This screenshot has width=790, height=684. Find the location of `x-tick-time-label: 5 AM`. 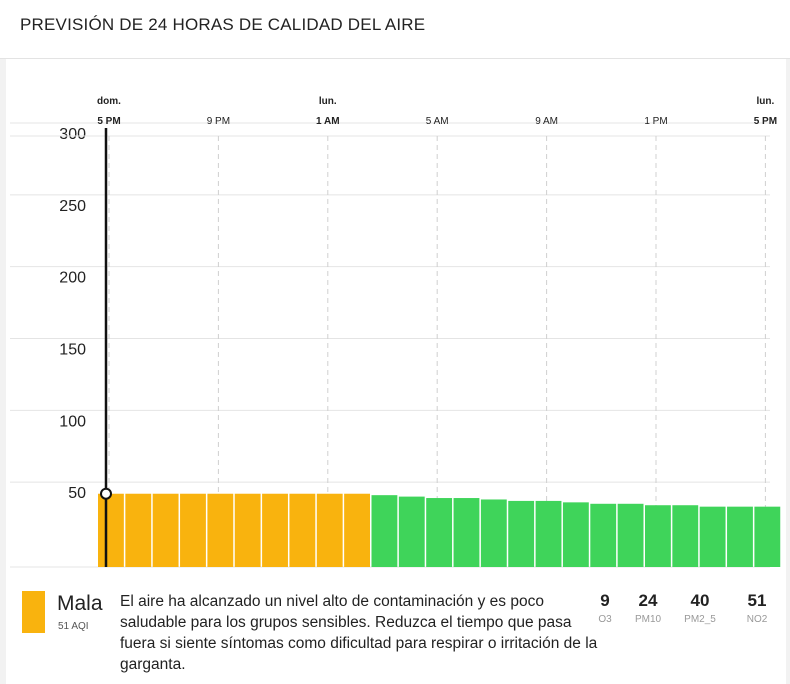

x-tick-time-label: 5 AM is located at coordinates (437, 121).